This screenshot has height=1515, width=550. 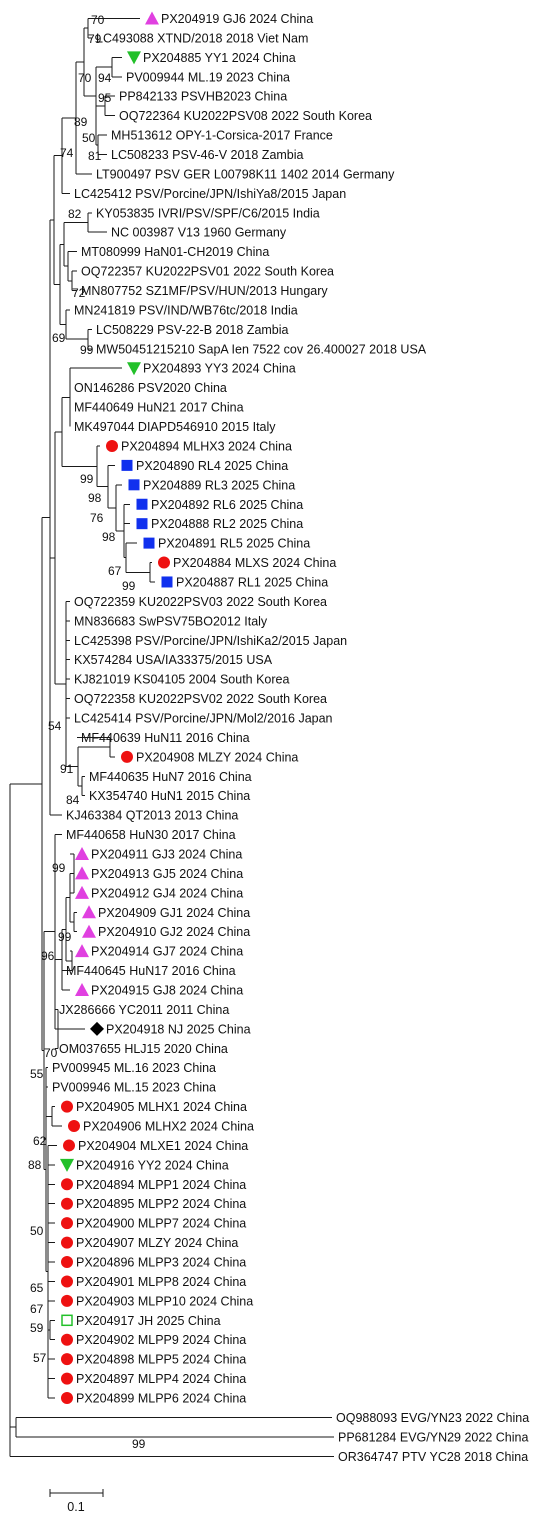 What do you see at coordinates (163, 1146) in the screenshot?
I see `leaf-label: PX204904 MLXE1 2024 China` at bounding box center [163, 1146].